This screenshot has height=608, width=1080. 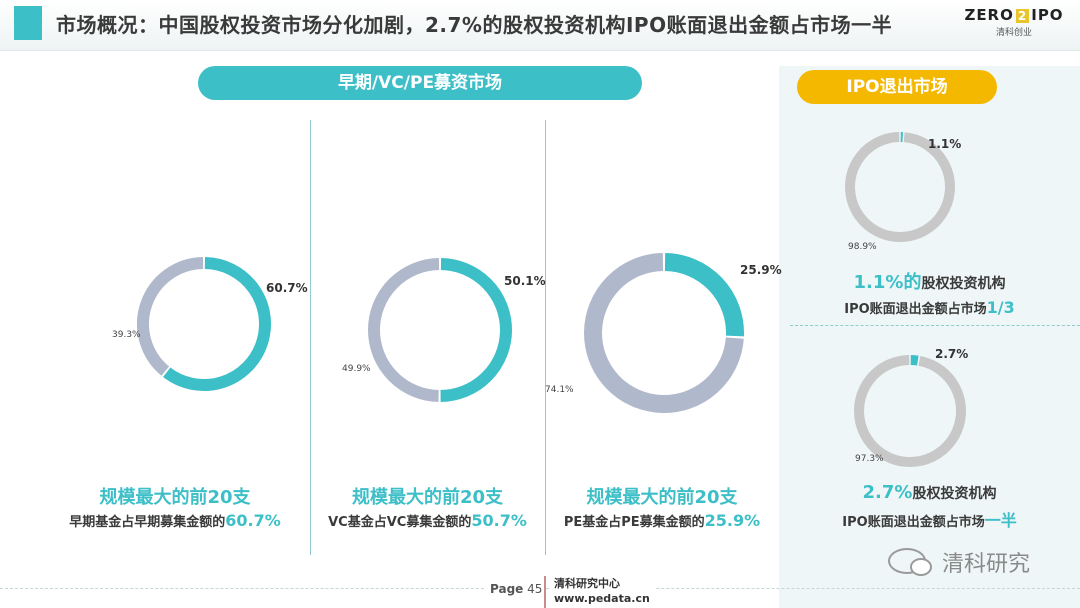 I want to click on caption-detail-value: 50.7%, so click(x=499, y=520).